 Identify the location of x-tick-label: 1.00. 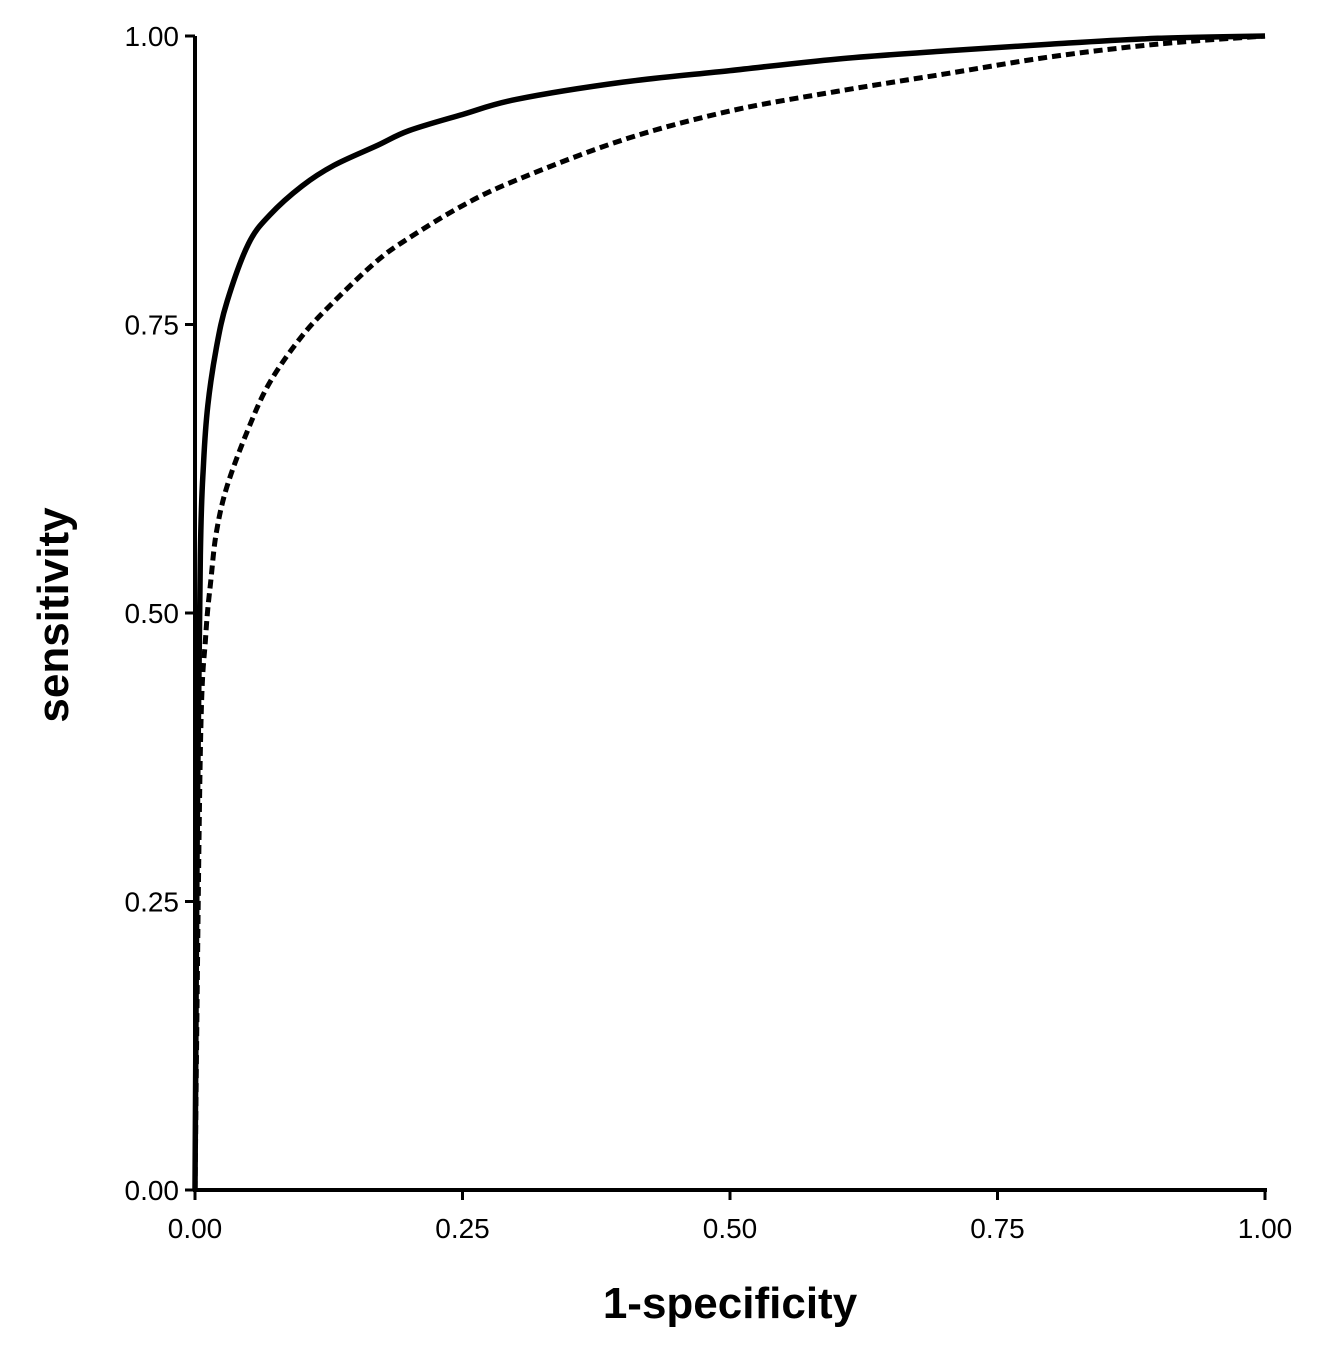
(1265, 1228).